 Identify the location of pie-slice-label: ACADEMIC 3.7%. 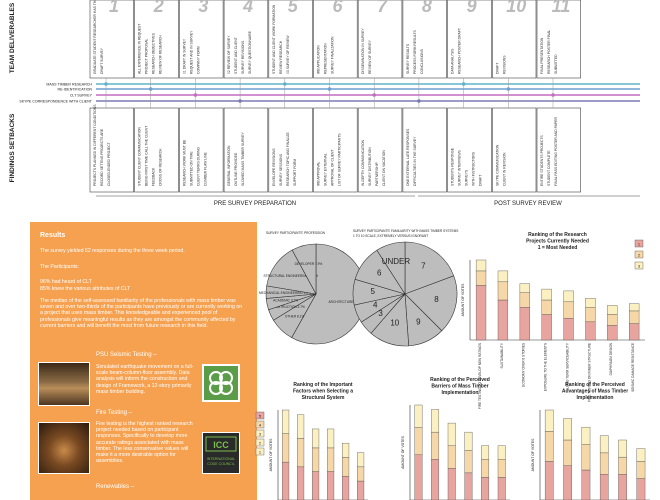
(285, 300).